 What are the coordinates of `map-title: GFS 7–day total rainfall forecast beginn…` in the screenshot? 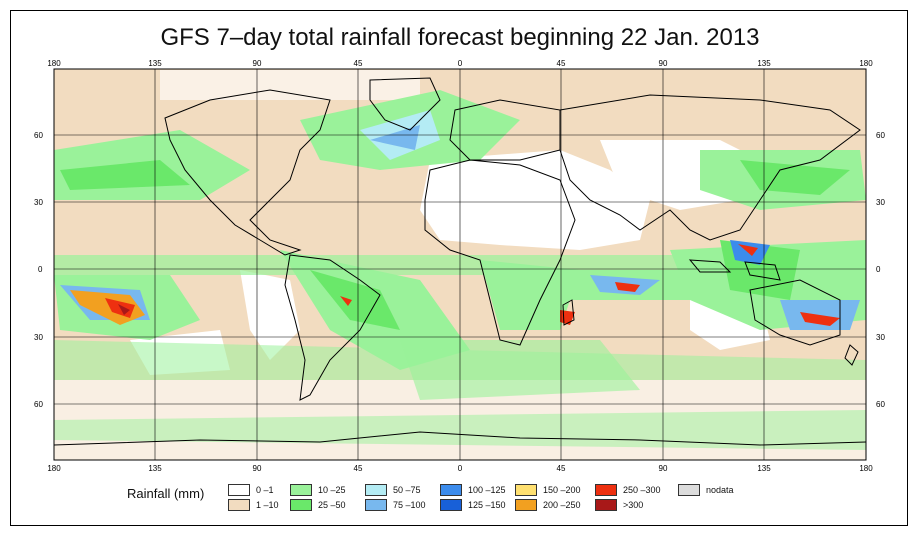 It's located at (460, 37).